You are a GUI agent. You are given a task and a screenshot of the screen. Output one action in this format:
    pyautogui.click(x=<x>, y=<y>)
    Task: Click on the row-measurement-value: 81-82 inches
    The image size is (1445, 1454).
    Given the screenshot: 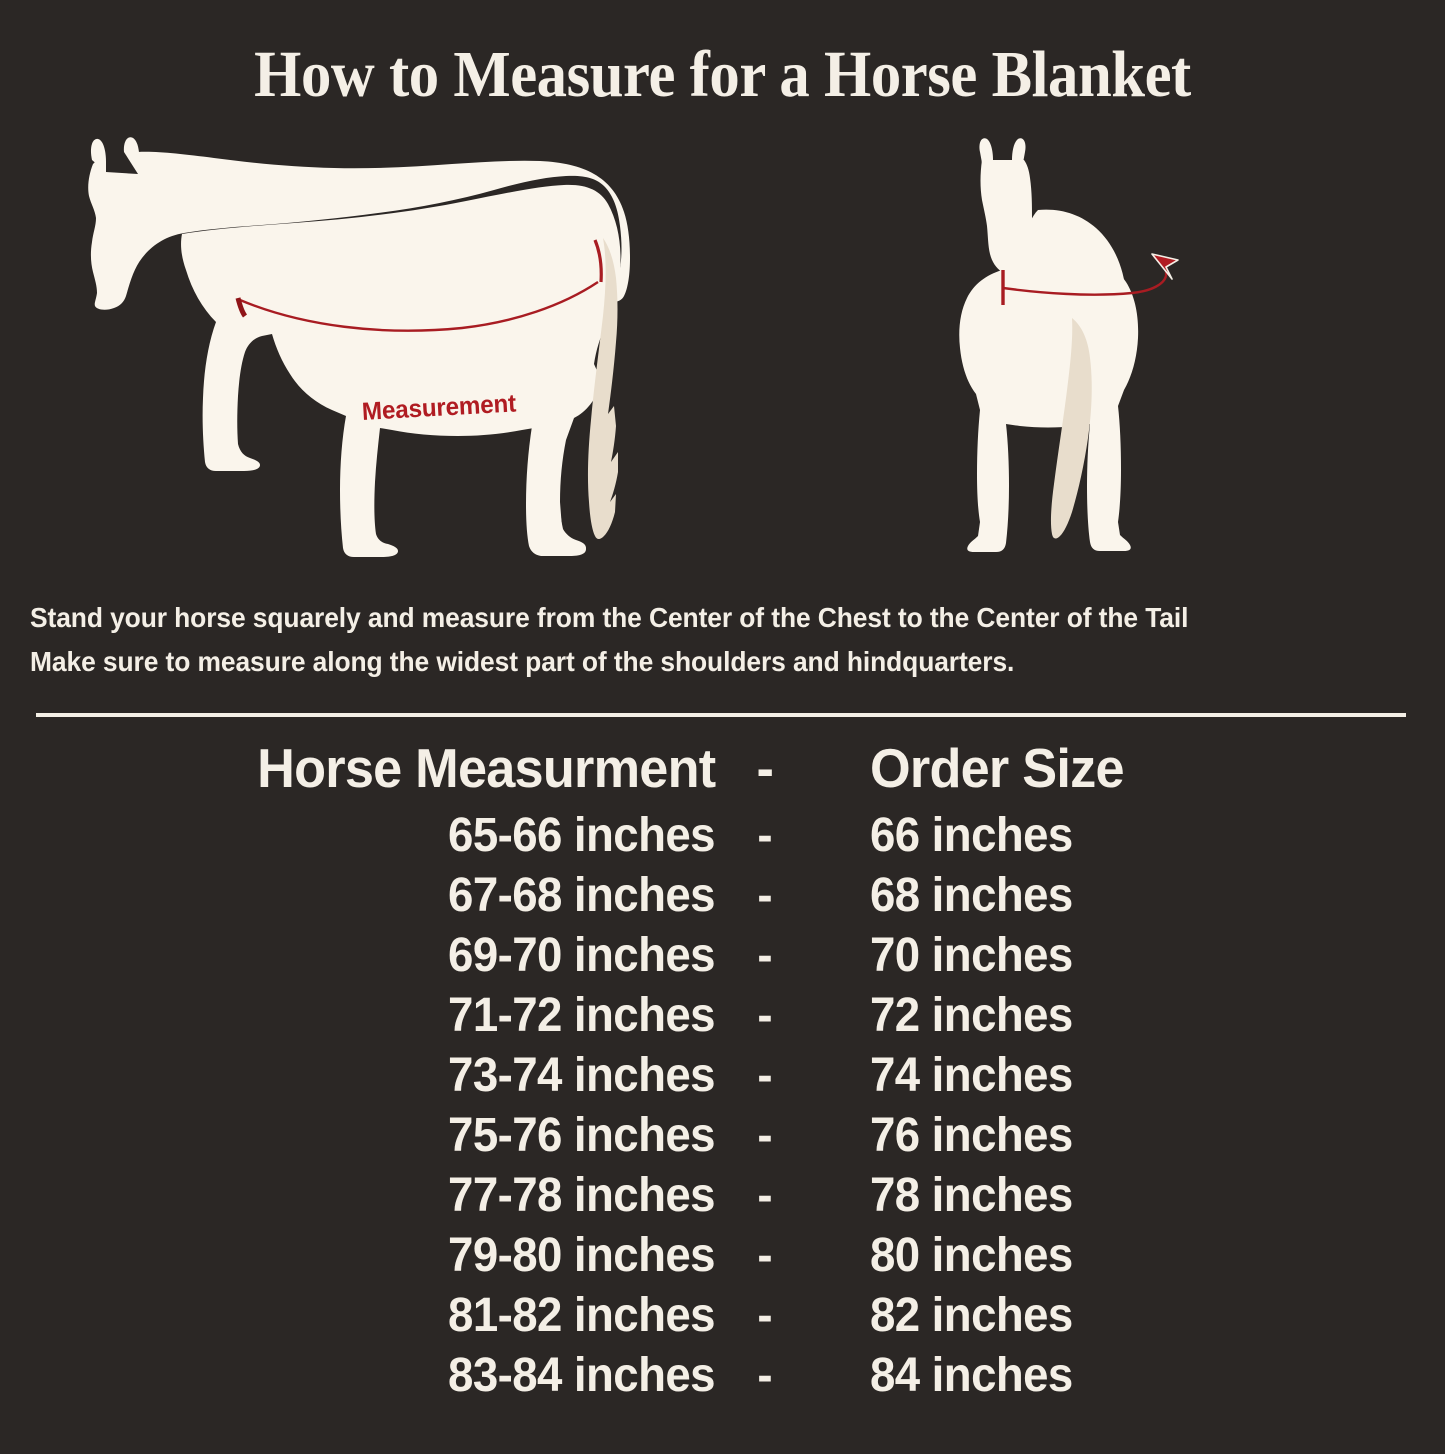 What is the action you would take?
    pyautogui.click(x=581, y=1315)
    